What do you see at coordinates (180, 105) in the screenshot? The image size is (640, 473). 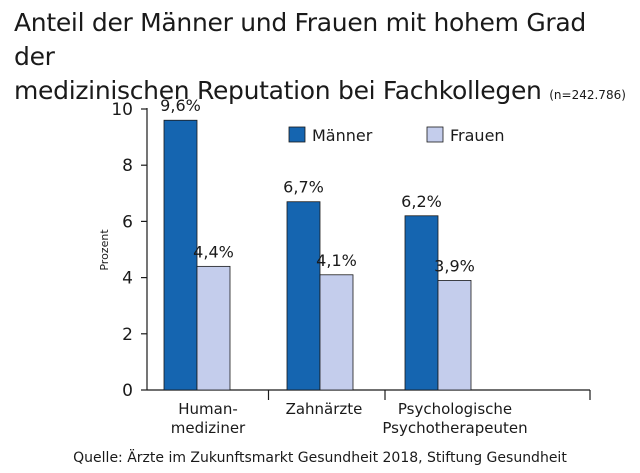 I see `data-label: 9,6%` at bounding box center [180, 105].